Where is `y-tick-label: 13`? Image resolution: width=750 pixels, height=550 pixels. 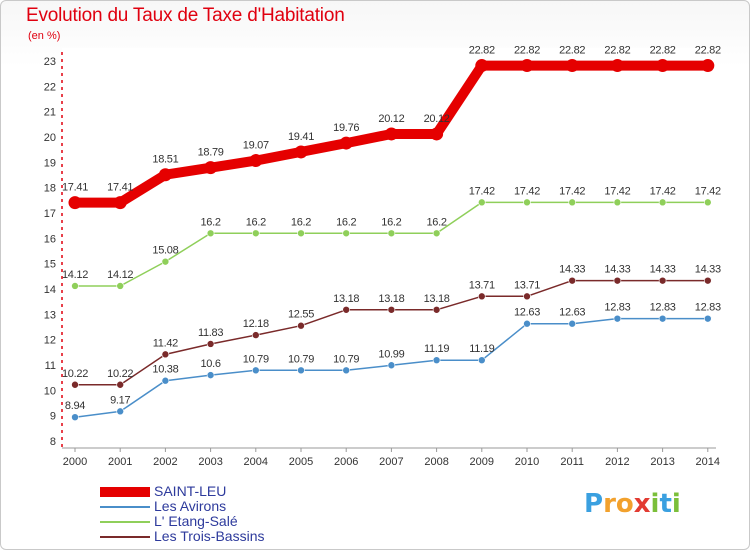
y-tick-label: 13 is located at coordinates (50, 315).